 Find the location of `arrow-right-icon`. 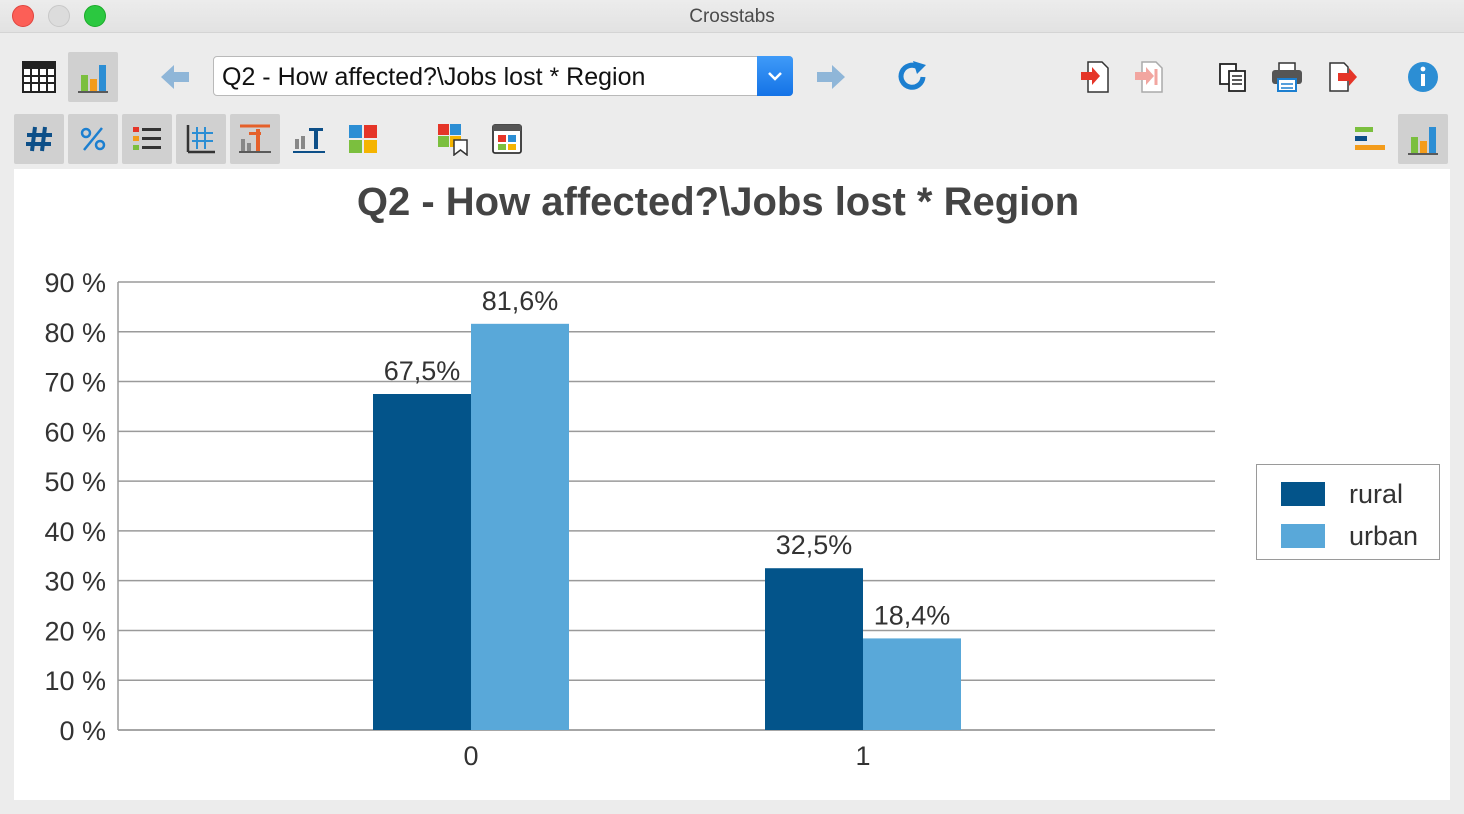

arrow-right-icon is located at coordinates (831, 77).